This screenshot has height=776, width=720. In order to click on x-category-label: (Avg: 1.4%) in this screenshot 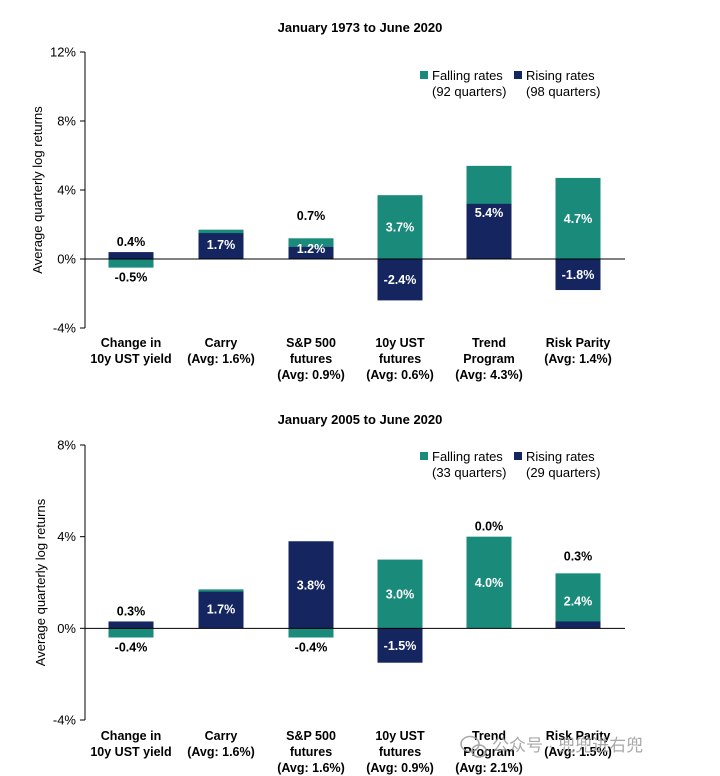, I will do `click(578, 359)`.